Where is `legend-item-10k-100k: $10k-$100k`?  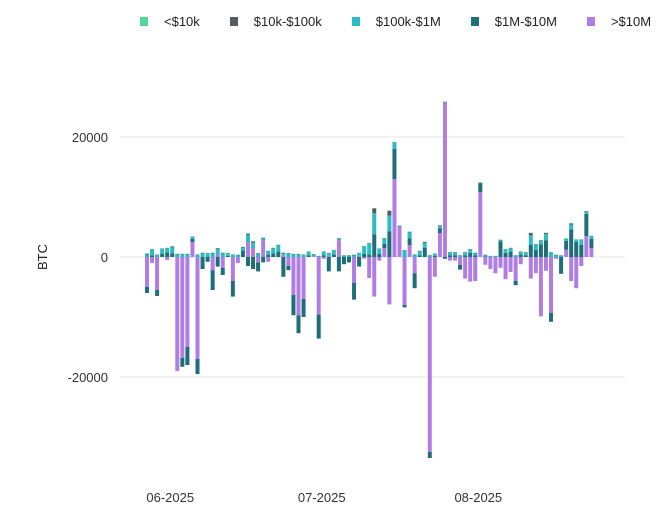
legend-item-10k-100k: $10k-$100k is located at coordinates (275, 21).